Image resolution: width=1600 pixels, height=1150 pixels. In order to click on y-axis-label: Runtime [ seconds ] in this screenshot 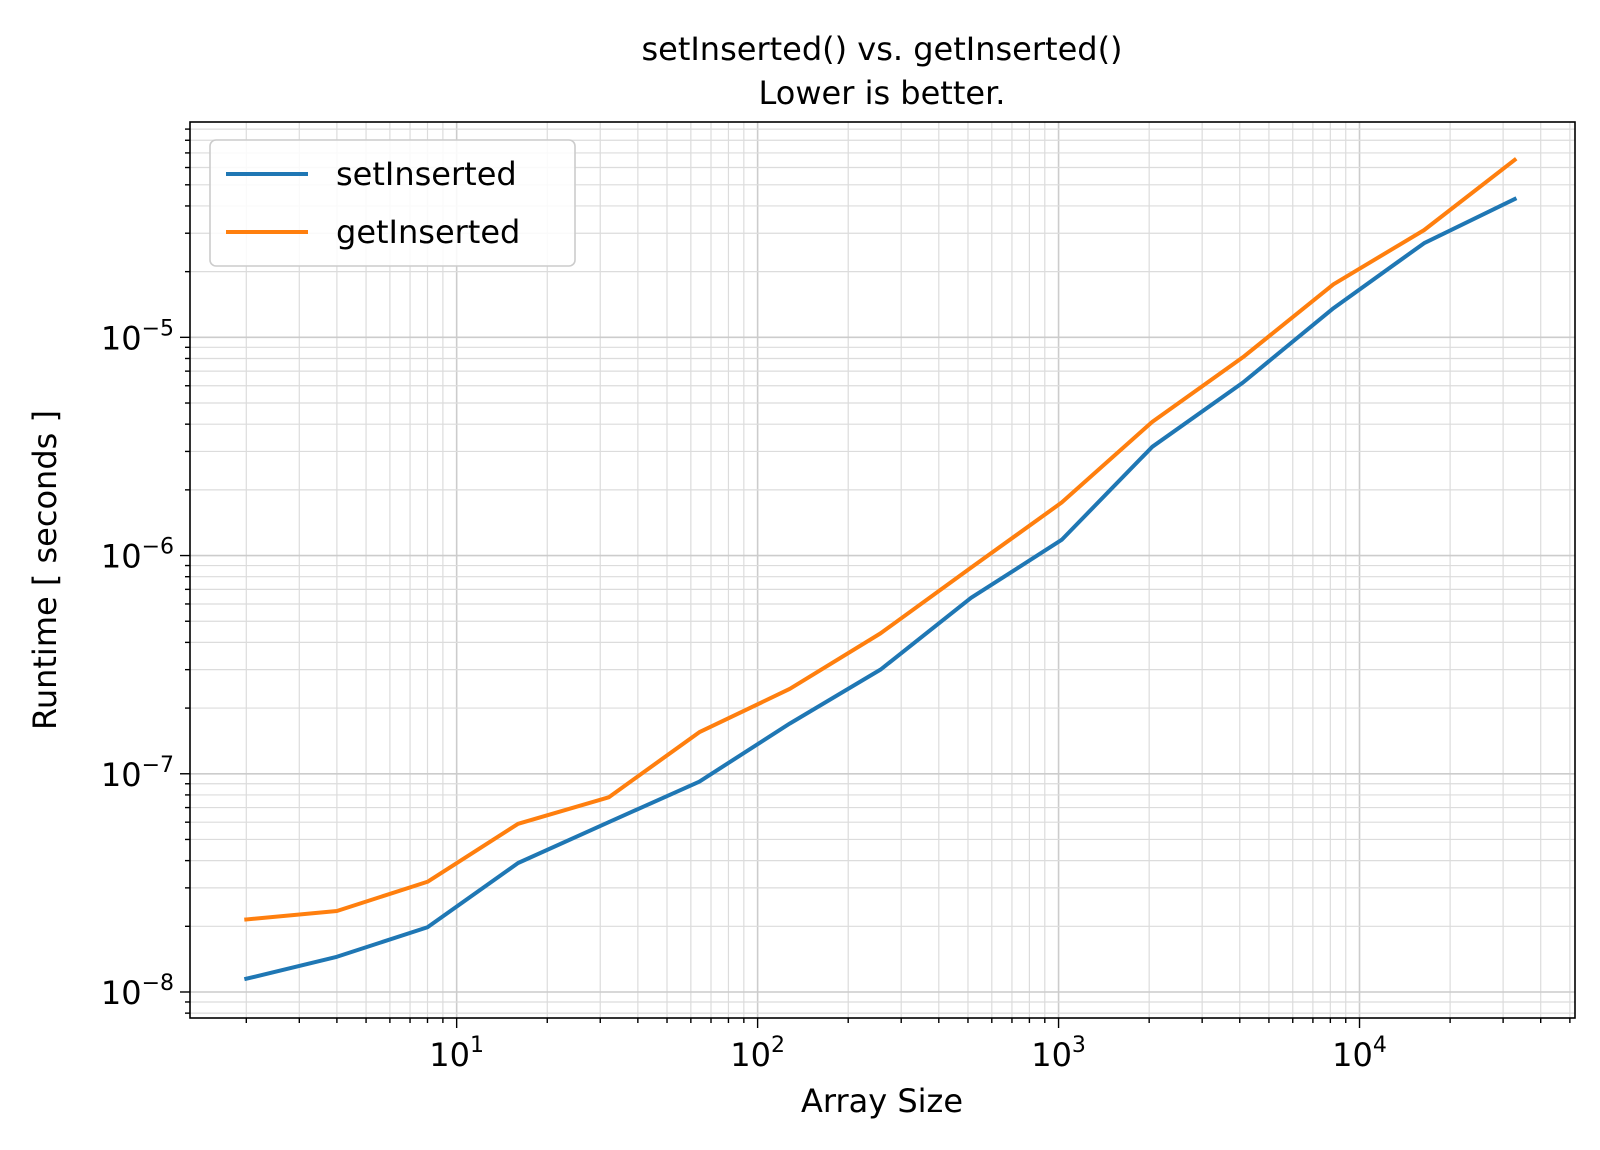, I will do `click(45, 570)`.